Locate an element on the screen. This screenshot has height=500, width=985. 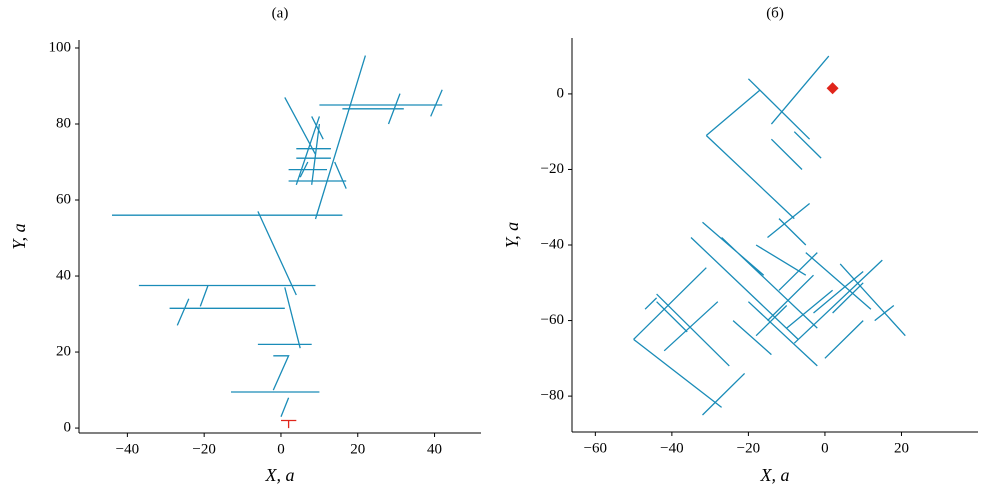
y-tick-label: 60 is located at coordinates (63, 199).